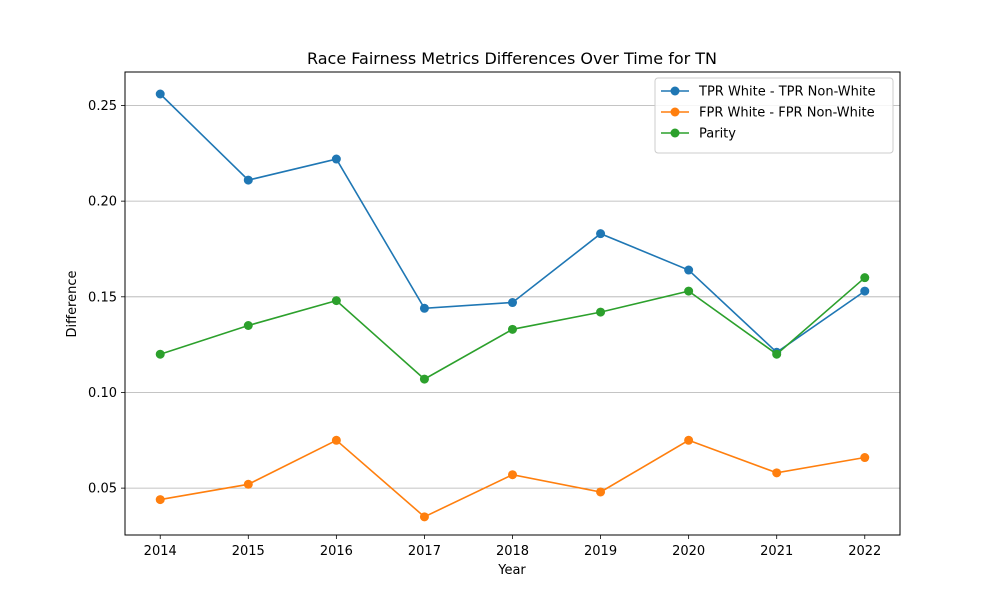 Image resolution: width=1000 pixels, height=600 pixels. I want to click on legend-label: FPR White - FPR Non-White, so click(787, 113).